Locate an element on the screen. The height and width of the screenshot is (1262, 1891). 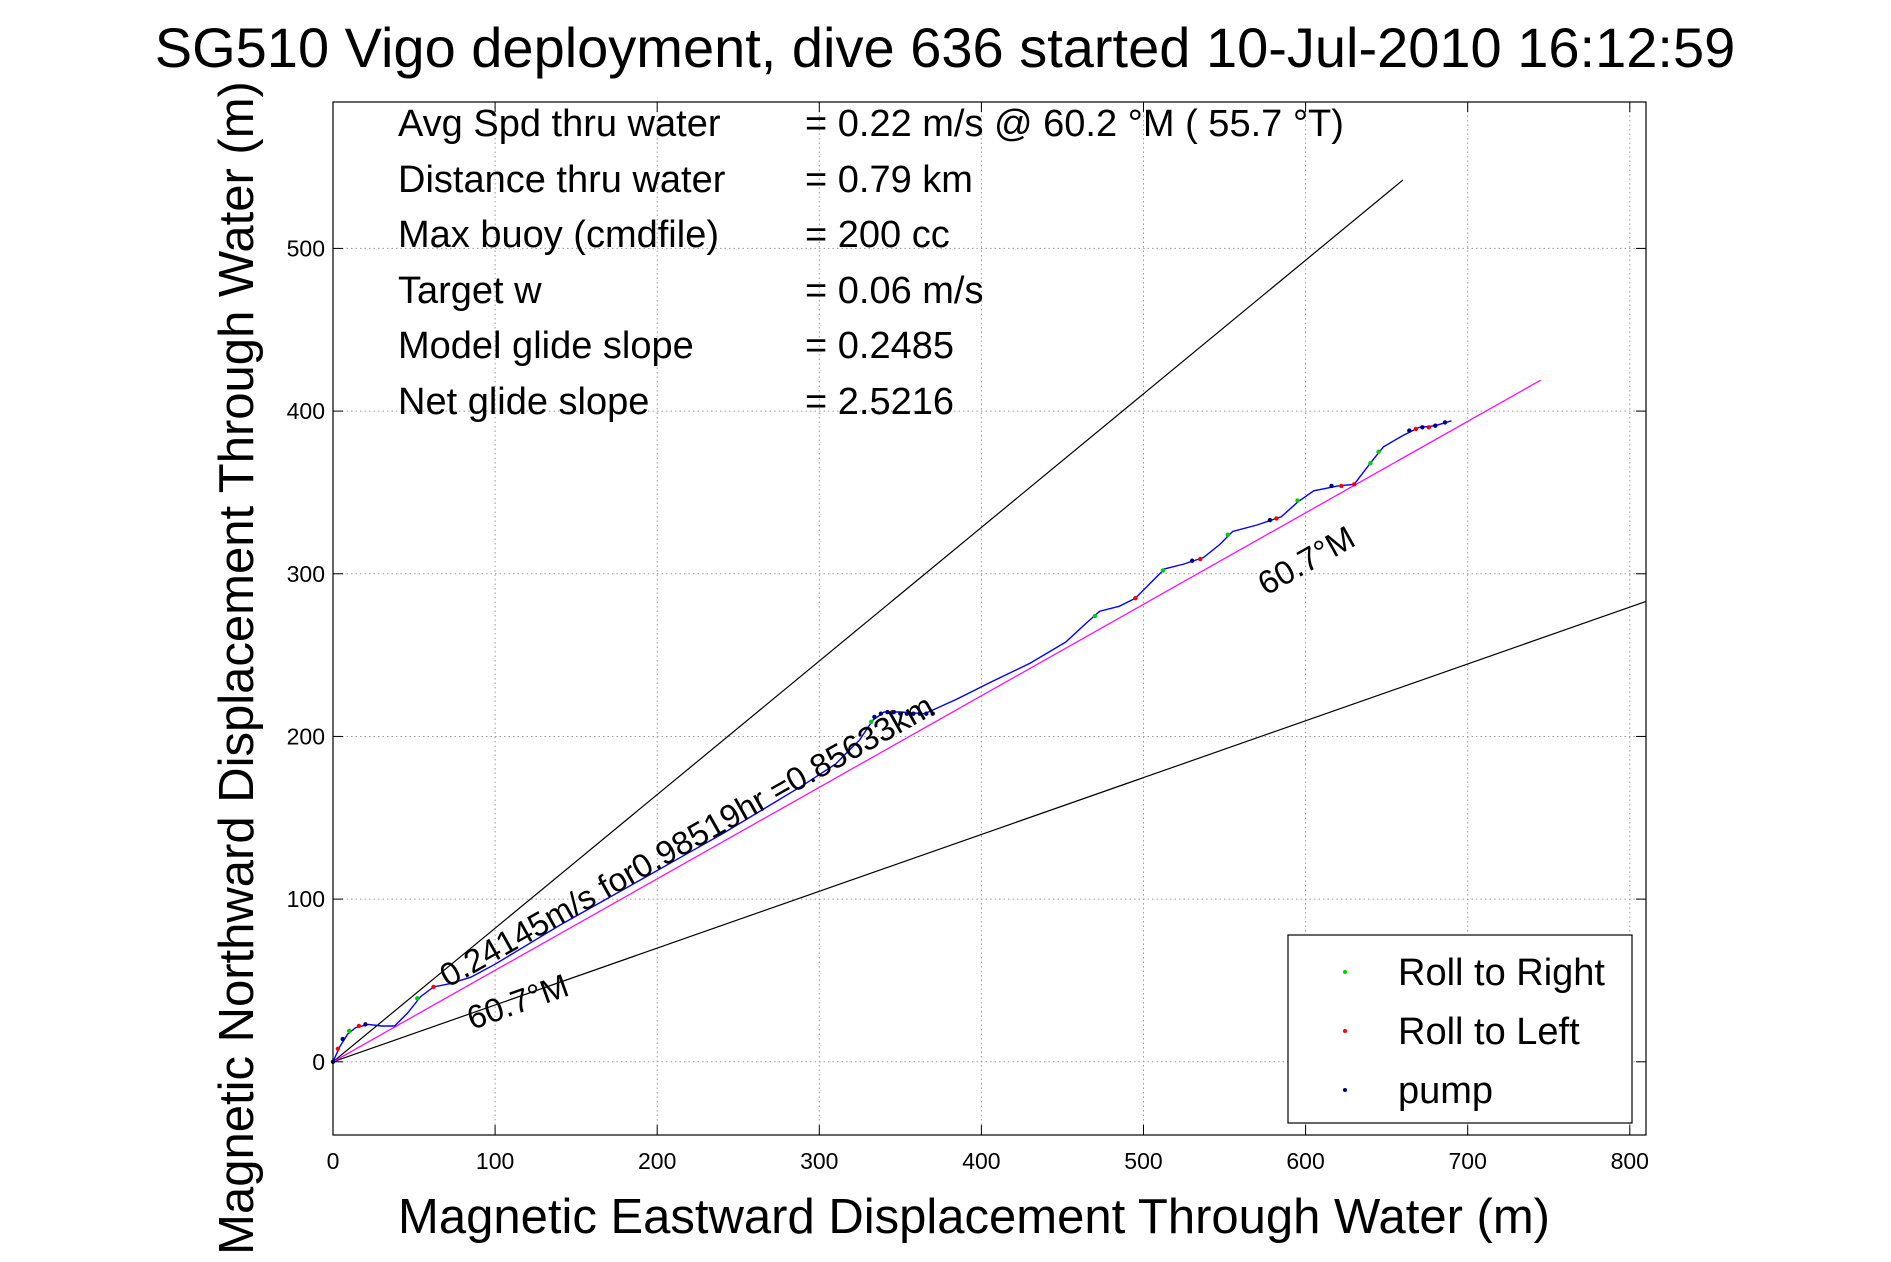
legend-label-pump: pump is located at coordinates (1445, 1091).